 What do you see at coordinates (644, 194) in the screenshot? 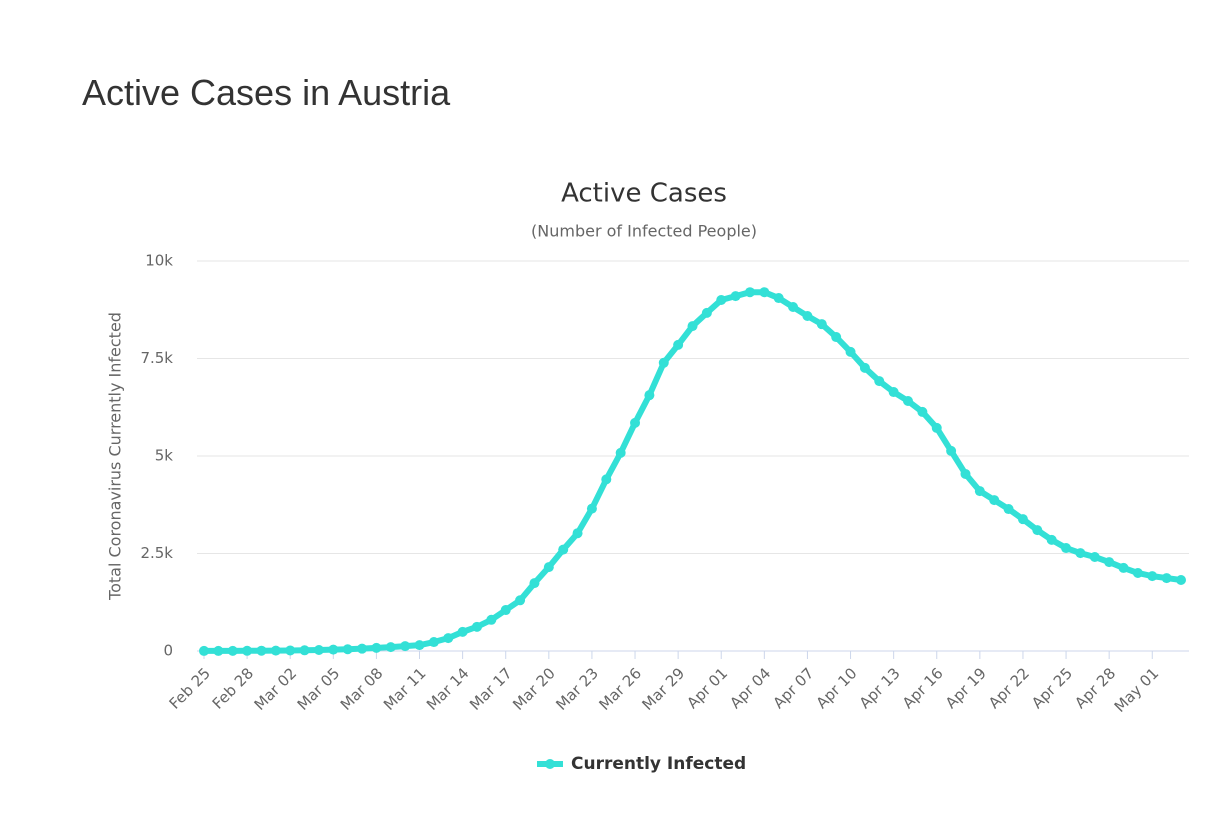
I see `chart-title: Active Cases` at bounding box center [644, 194].